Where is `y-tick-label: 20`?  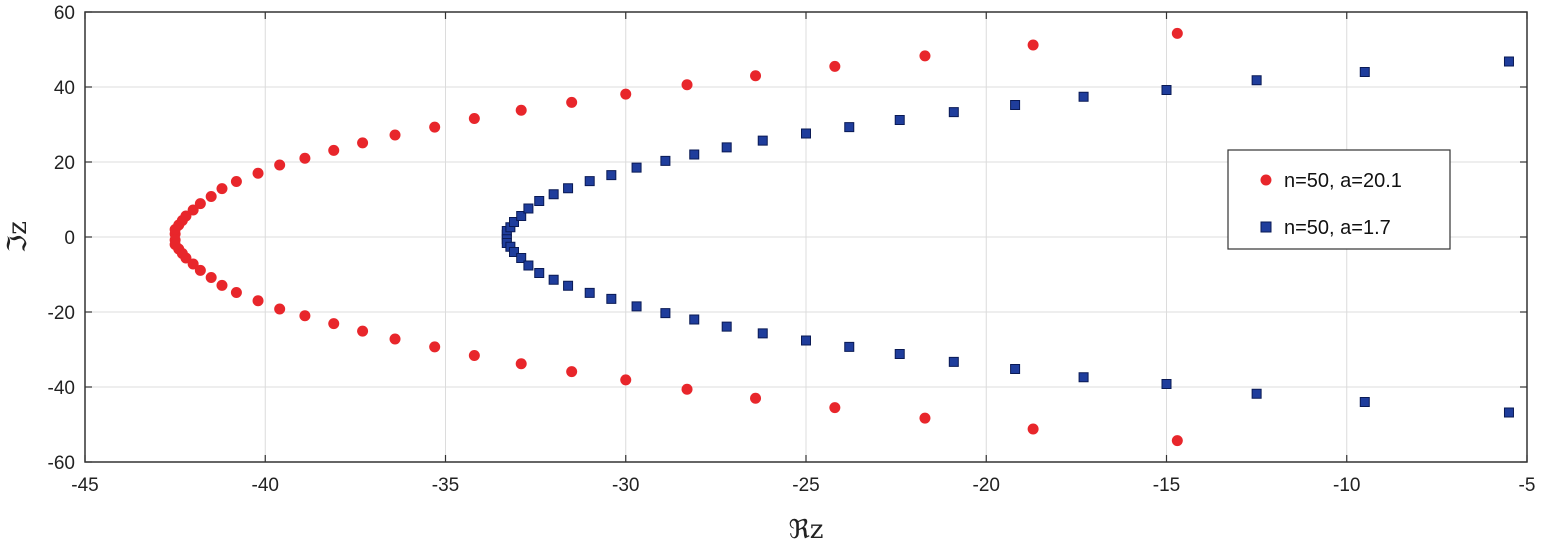 y-tick-label: 20 is located at coordinates (64, 163).